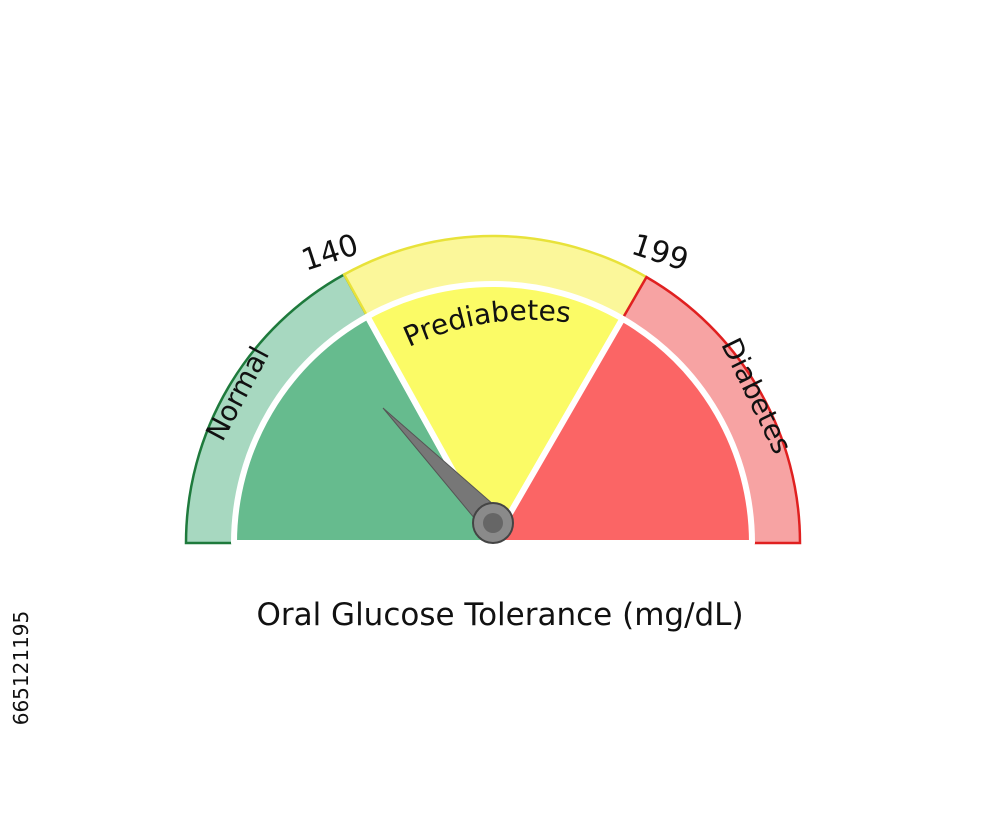 The width and height of the screenshot is (1000, 833). What do you see at coordinates (21, 668) in the screenshot?
I see `watermark-id: 665121195` at bounding box center [21, 668].